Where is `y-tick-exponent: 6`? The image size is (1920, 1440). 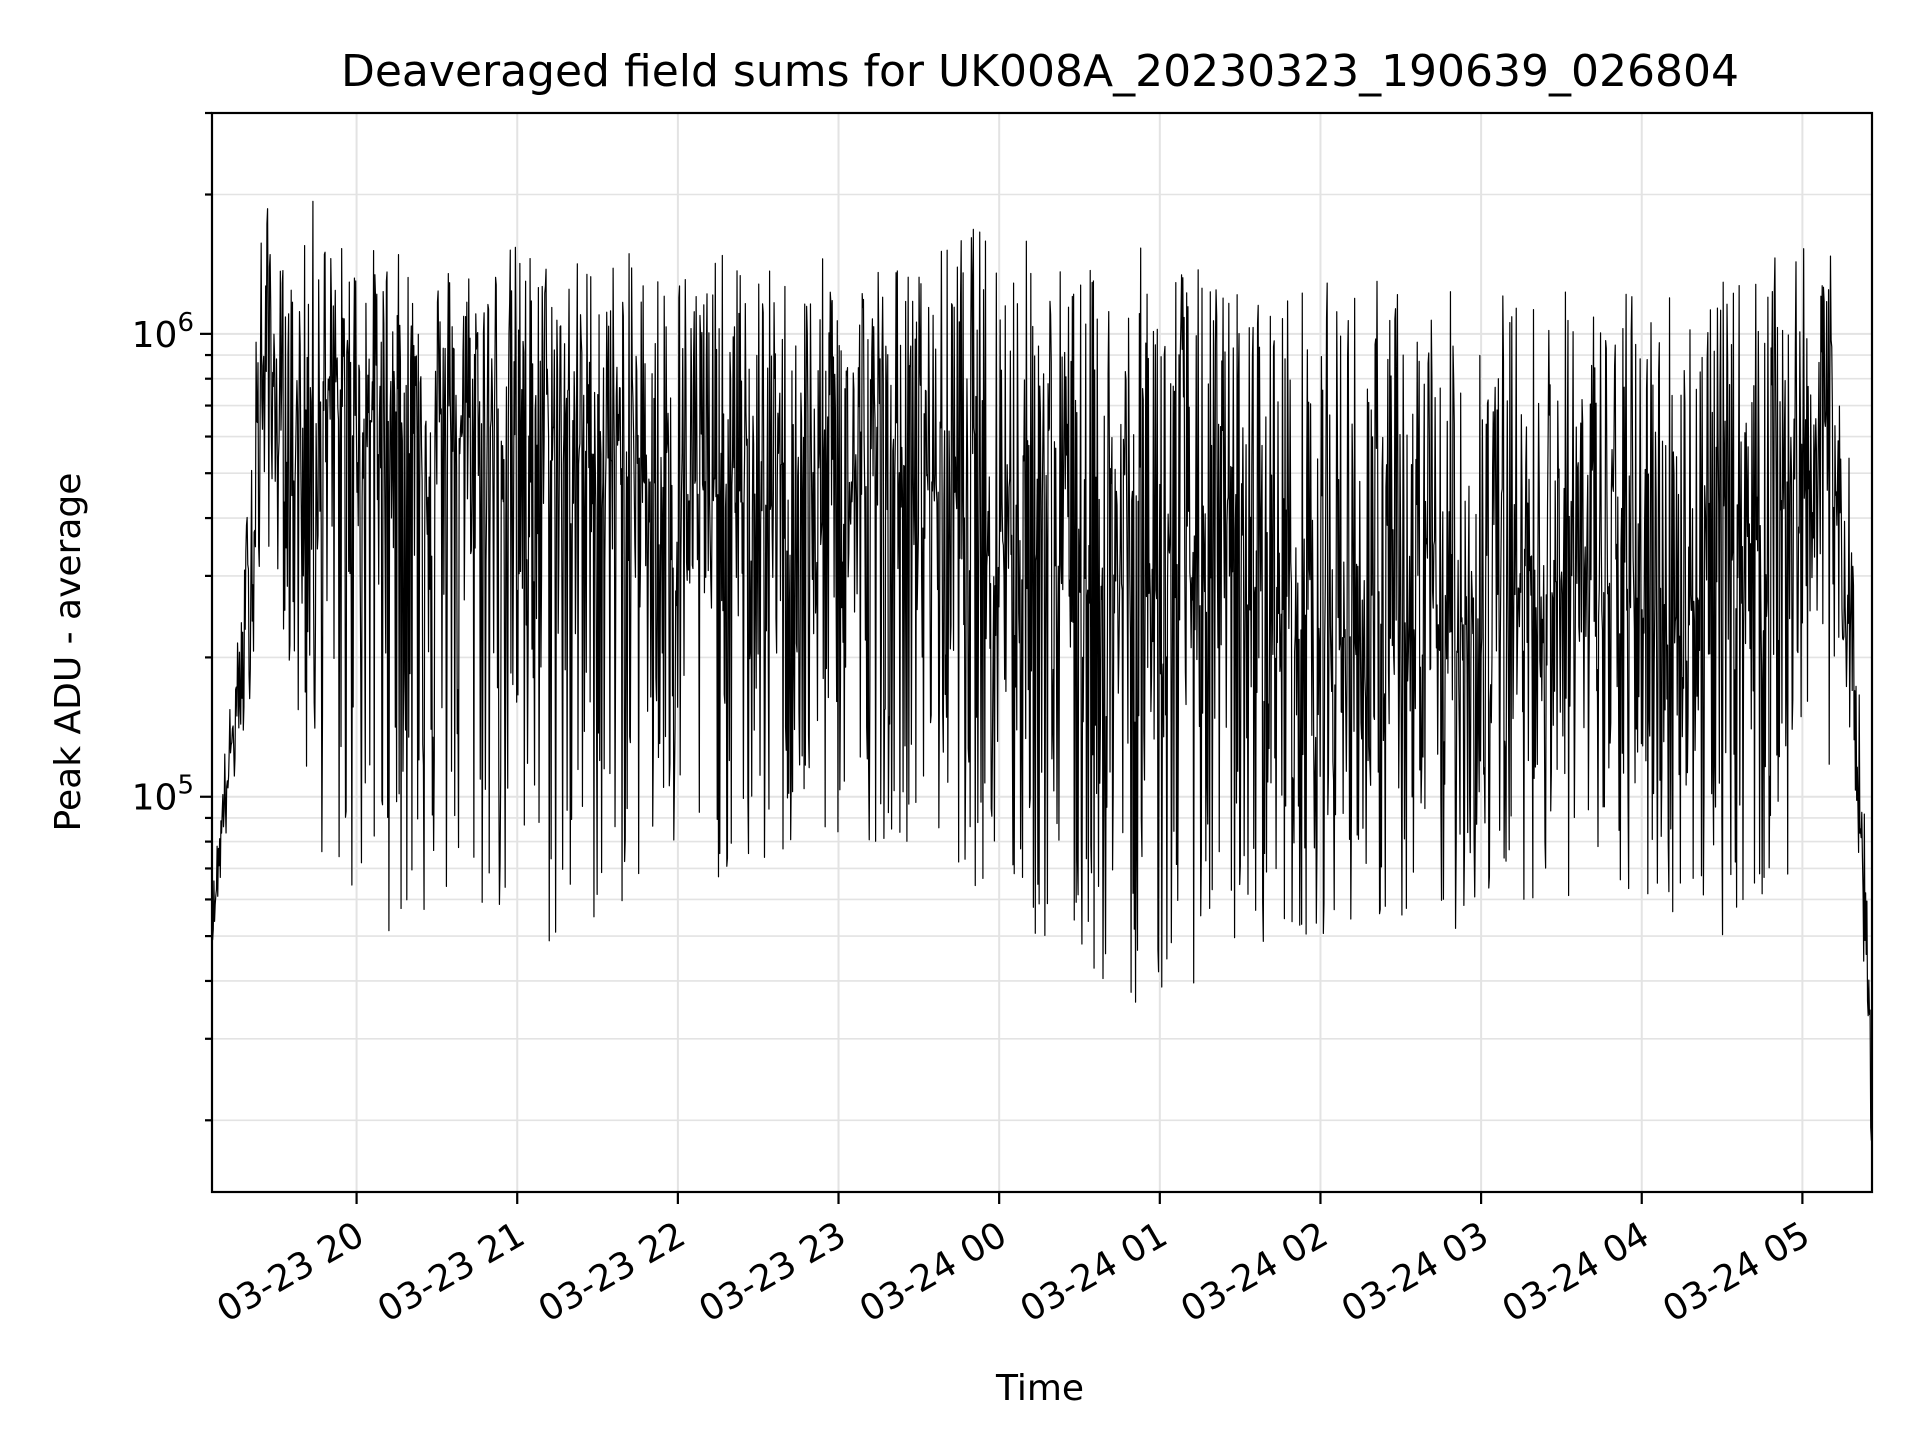
y-tick-exponent: 6 is located at coordinates (185, 323).